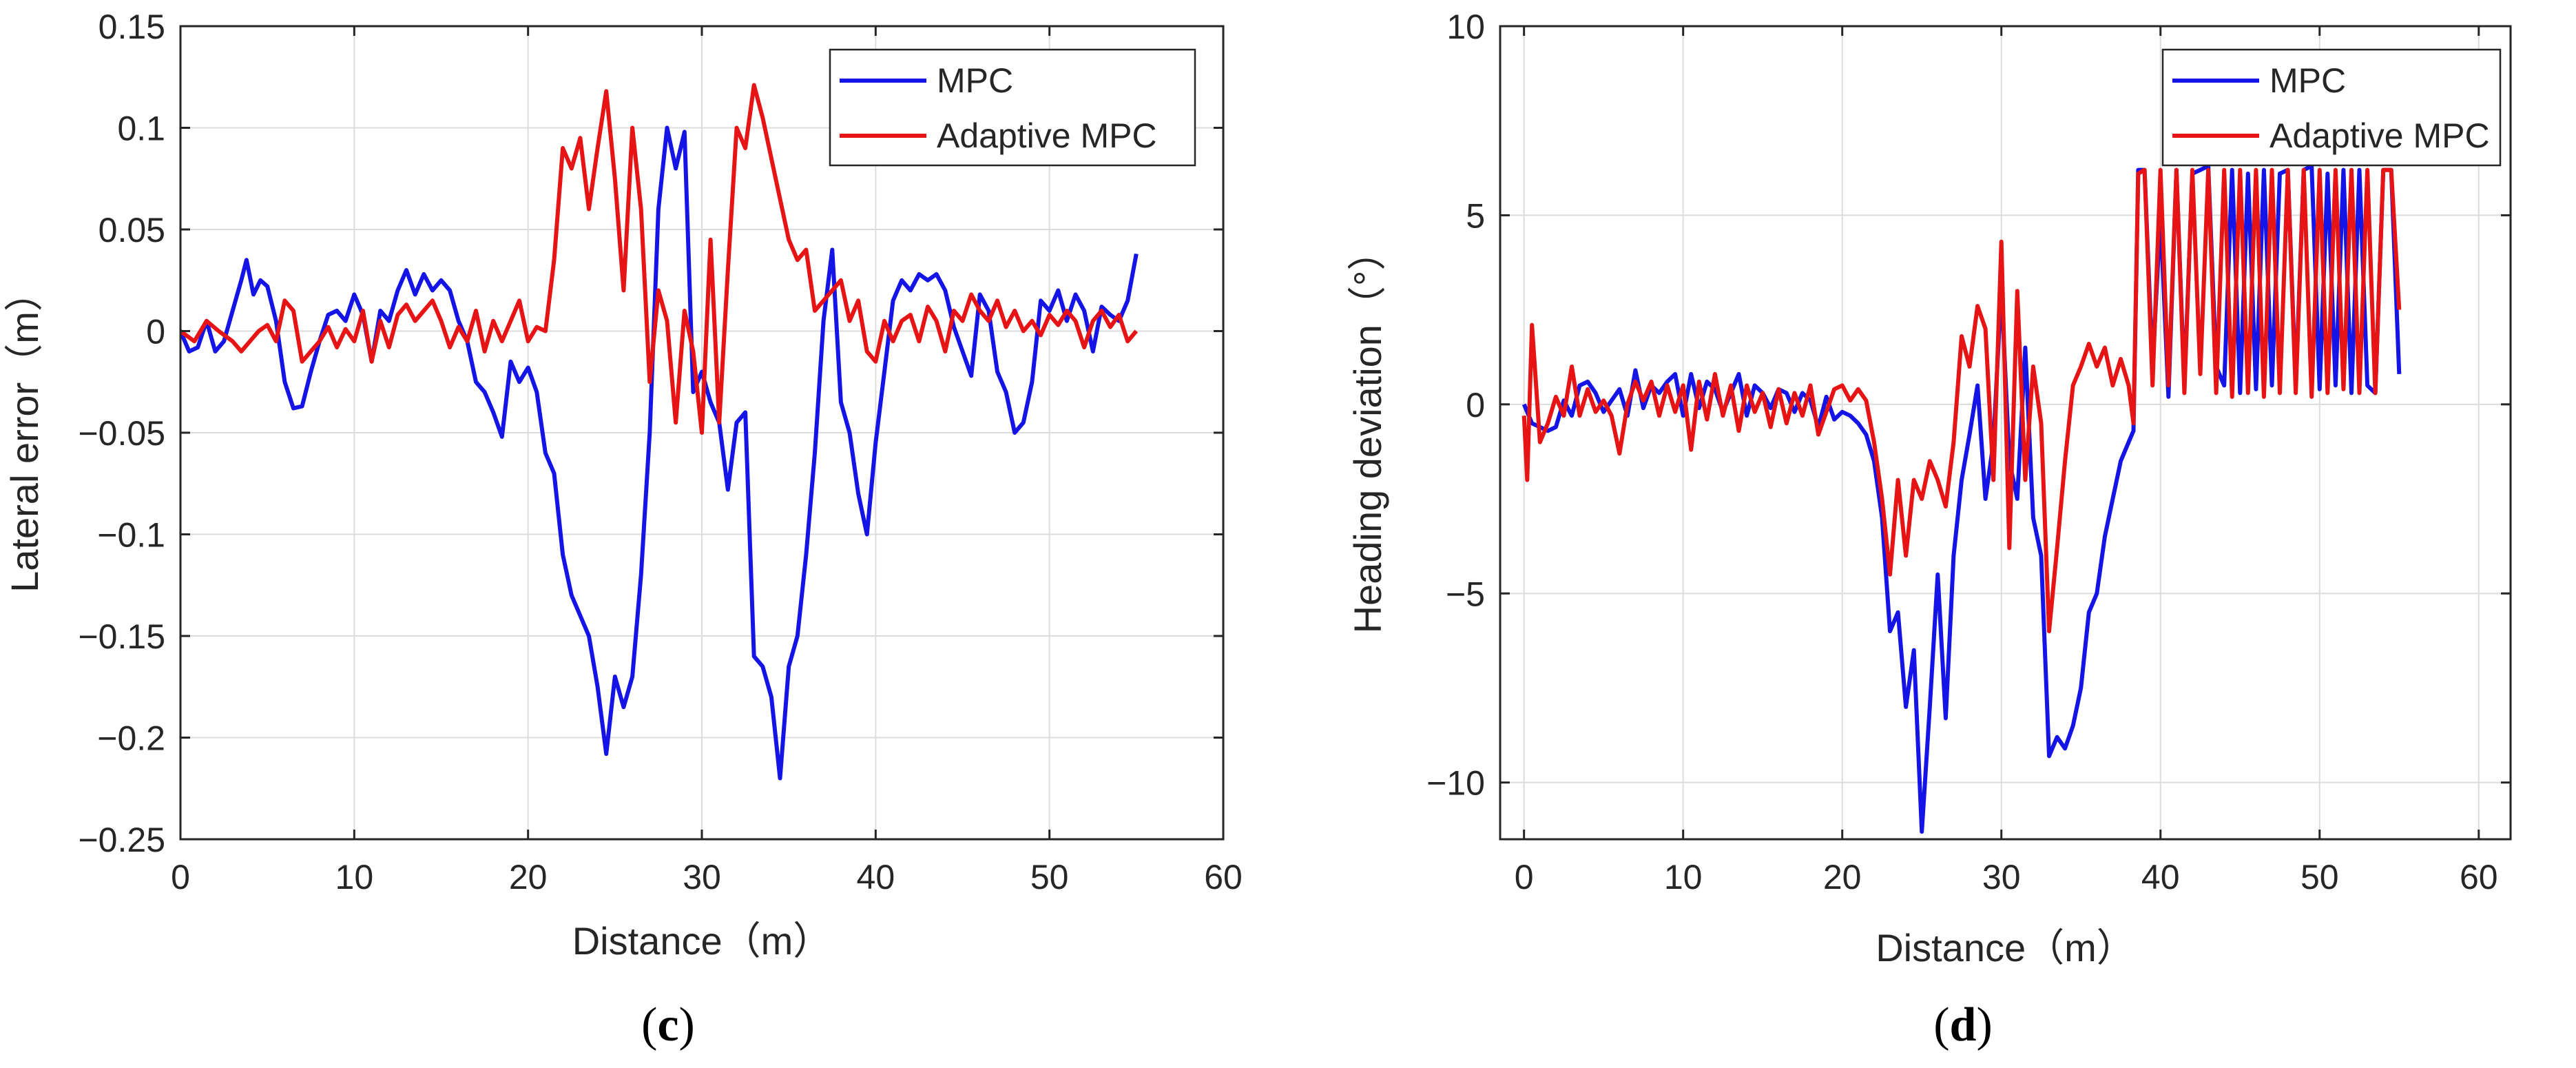 This screenshot has width=2576, height=1068. What do you see at coordinates (131, 536) in the screenshot?
I see `y-tick-label: −0.1` at bounding box center [131, 536].